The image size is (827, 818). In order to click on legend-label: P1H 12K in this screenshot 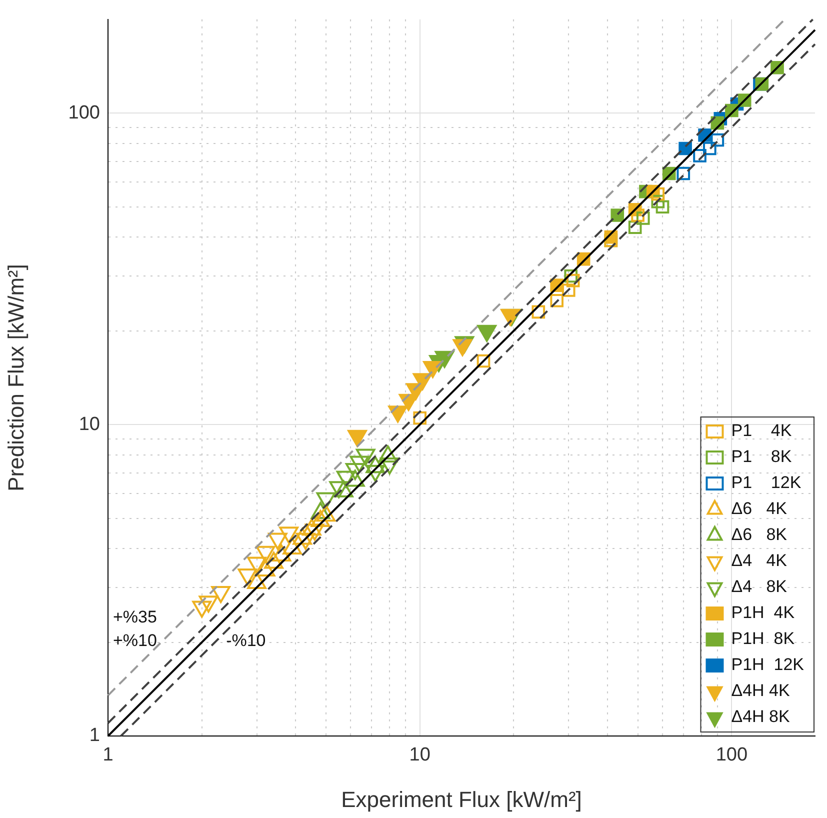, I will do `click(768, 664)`.